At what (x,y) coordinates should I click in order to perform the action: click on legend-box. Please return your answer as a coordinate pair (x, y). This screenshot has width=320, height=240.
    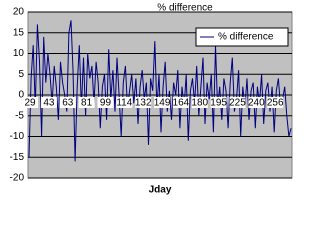
    Looking at the image, I should click on (242, 37).